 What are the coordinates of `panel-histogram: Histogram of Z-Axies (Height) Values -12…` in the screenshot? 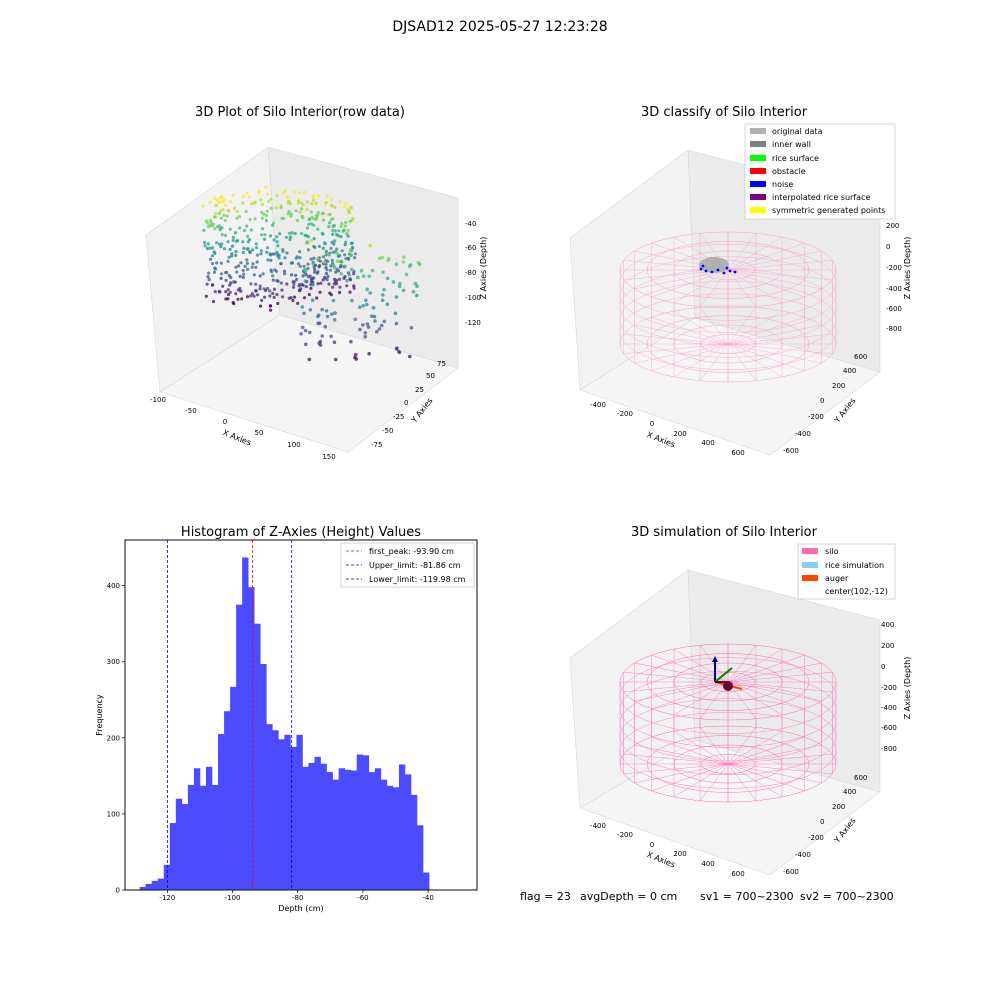 It's located at (286, 719).